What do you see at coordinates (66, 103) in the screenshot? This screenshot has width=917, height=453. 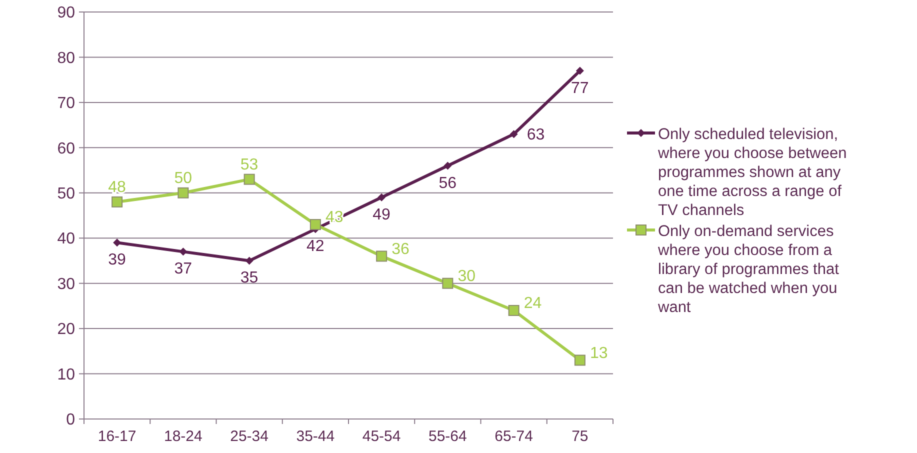 I see `y-tick-label: 70` at bounding box center [66, 103].